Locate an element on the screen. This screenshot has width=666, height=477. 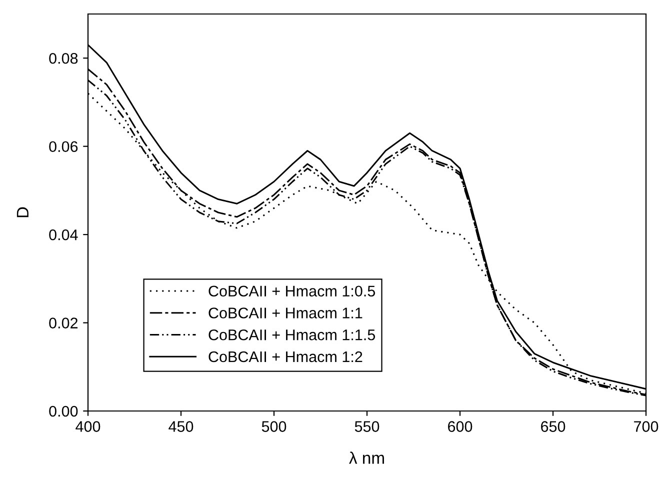
y-tick-label: 0.08 is located at coordinates (63, 58).